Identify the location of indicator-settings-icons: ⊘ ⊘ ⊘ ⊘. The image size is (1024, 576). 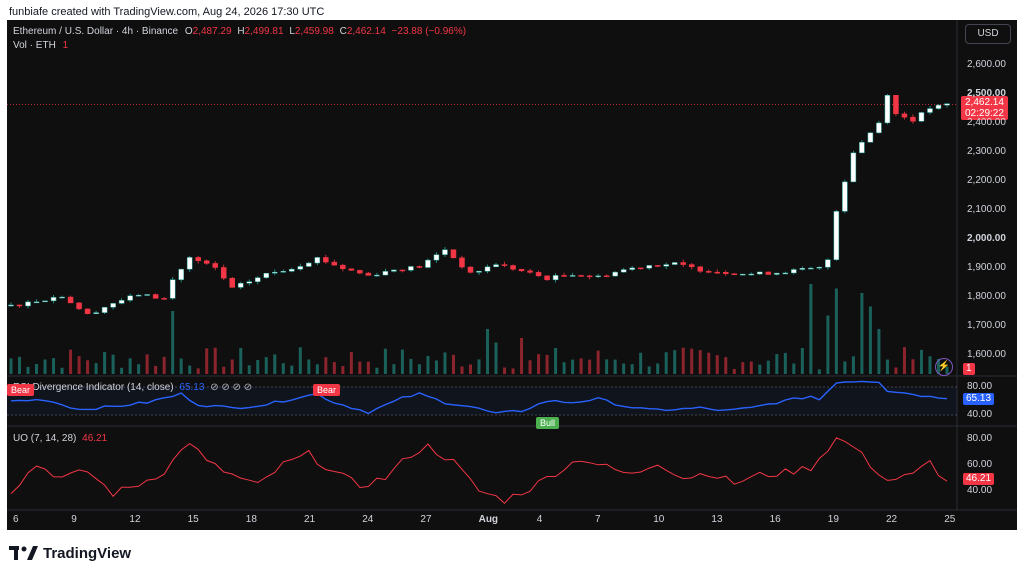
(231, 387).